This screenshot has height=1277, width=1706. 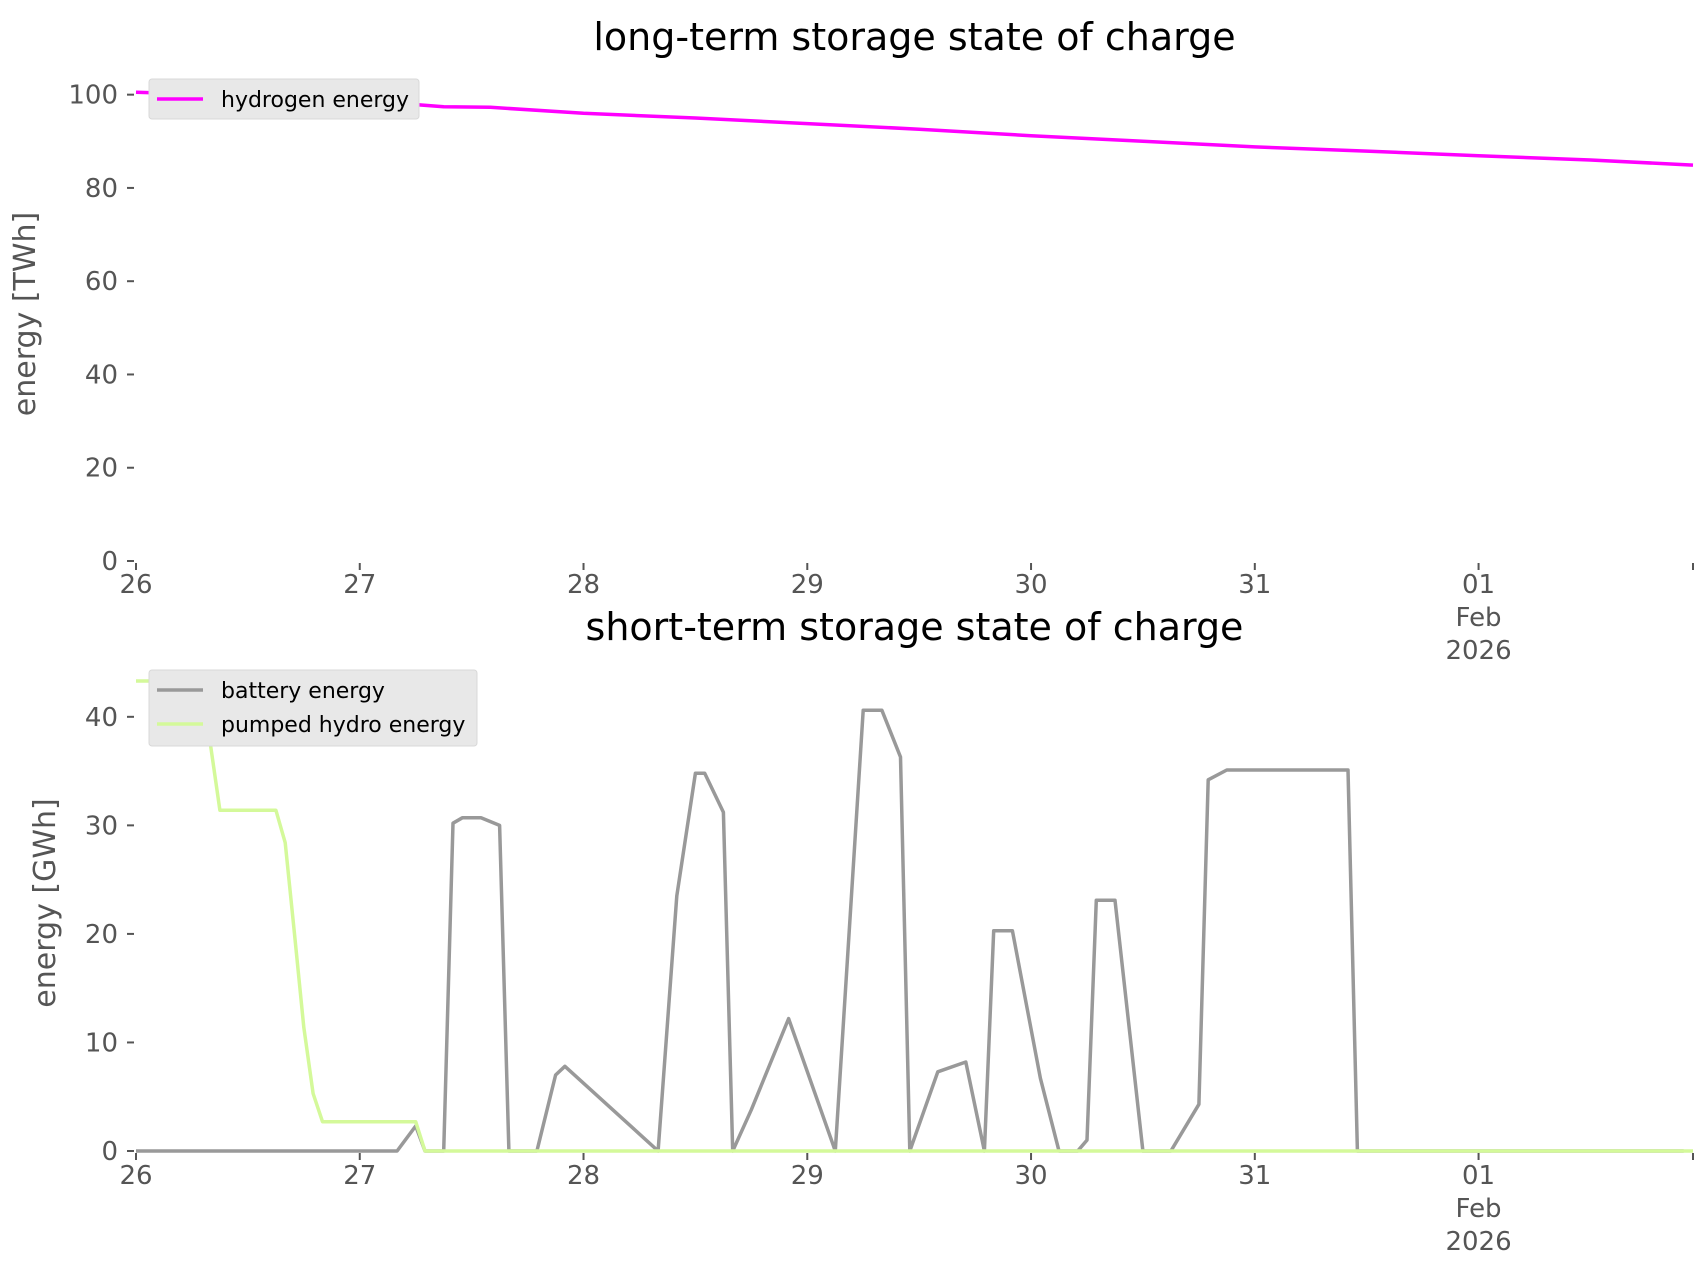 I want to click on chart-title: short-term storage state of charge, so click(x=915, y=627).